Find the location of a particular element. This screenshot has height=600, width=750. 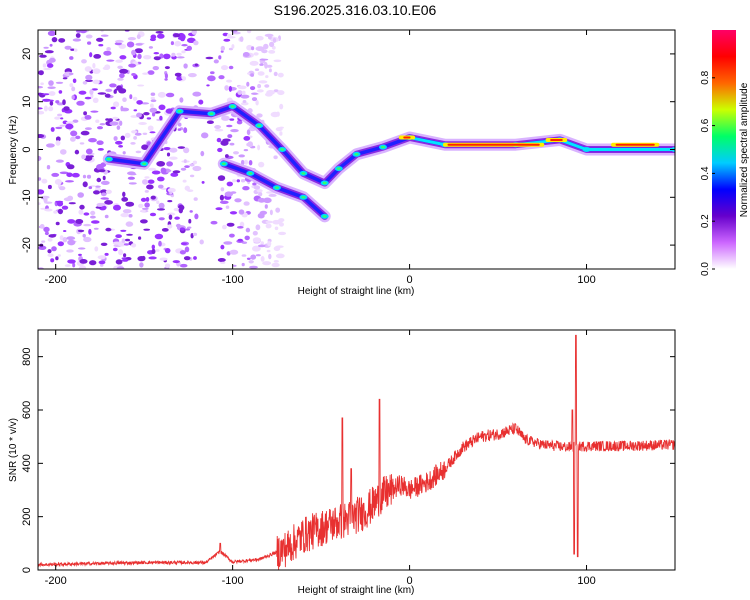

snr-ytick-label: 400 is located at coordinates (27, 463).